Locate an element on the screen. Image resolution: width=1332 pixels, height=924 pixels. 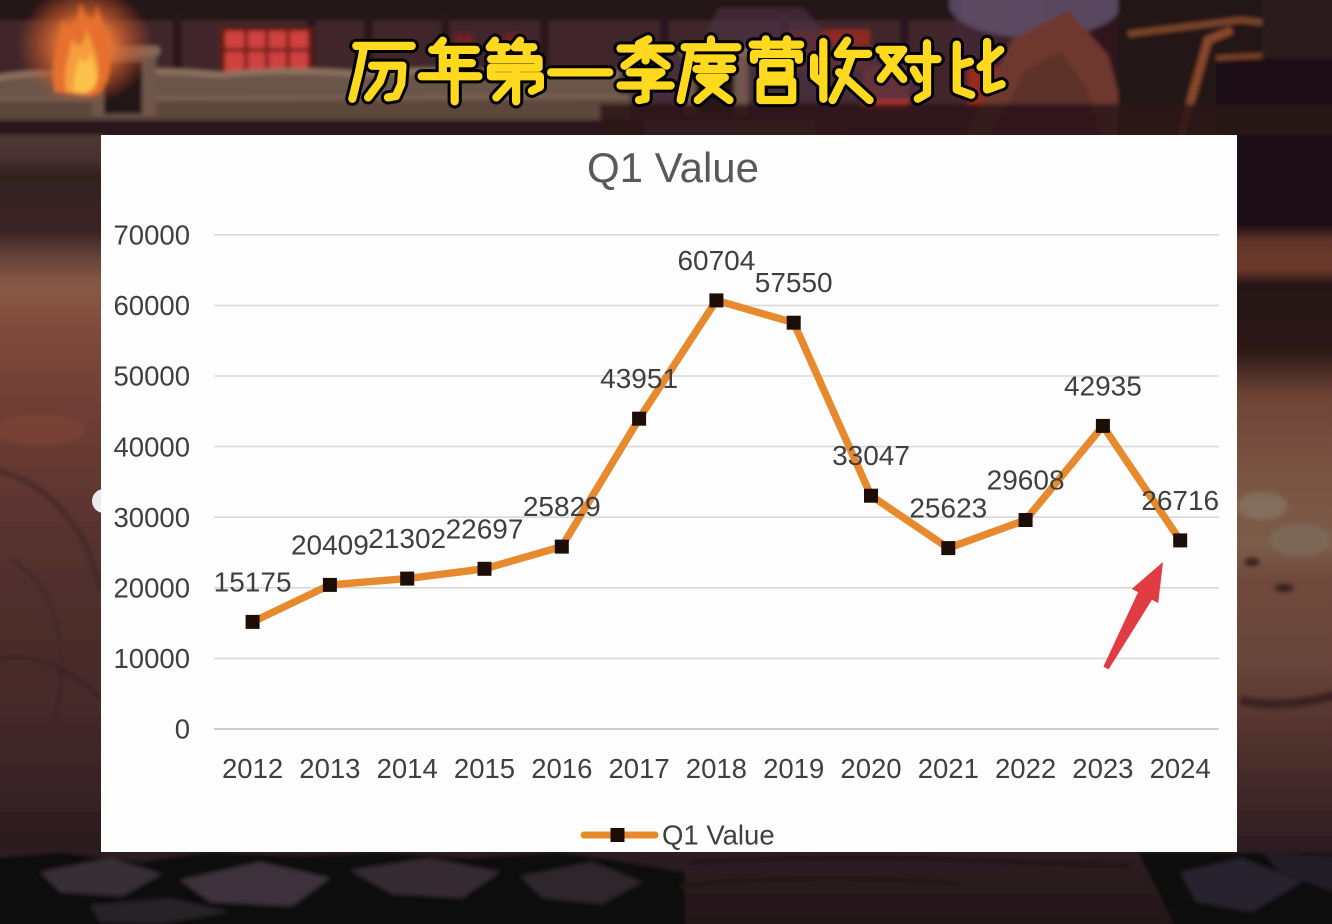
svg-text: 43951 is located at coordinates (639, 378).